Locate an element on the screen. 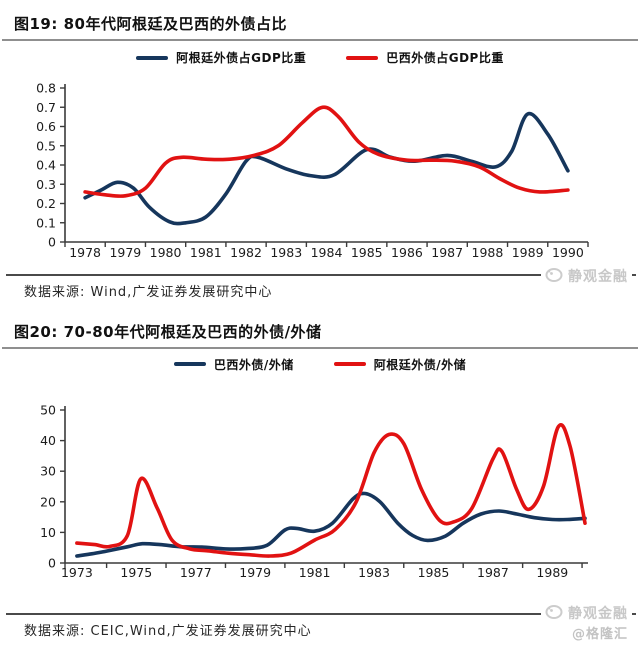 Image resolution: width=640 pixels, height=648 pixels. legend-label: 阿根廷外债占GDP比重 is located at coordinates (241, 58).